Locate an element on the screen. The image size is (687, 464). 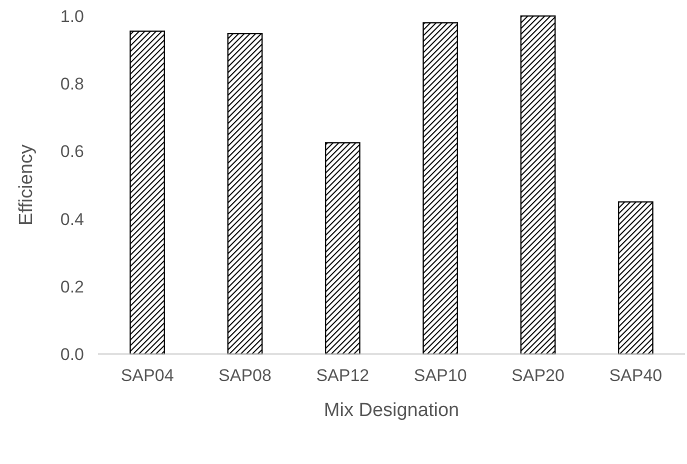
x-tick-label: SAP40 is located at coordinates (635, 375).